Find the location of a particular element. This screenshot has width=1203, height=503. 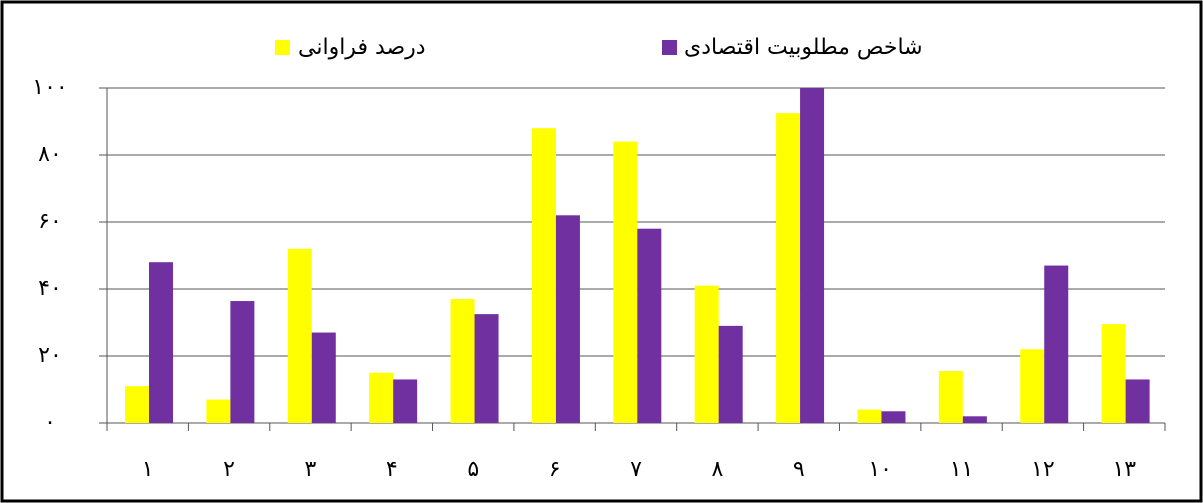

x-tick-label: ۸ is located at coordinates (717, 469).